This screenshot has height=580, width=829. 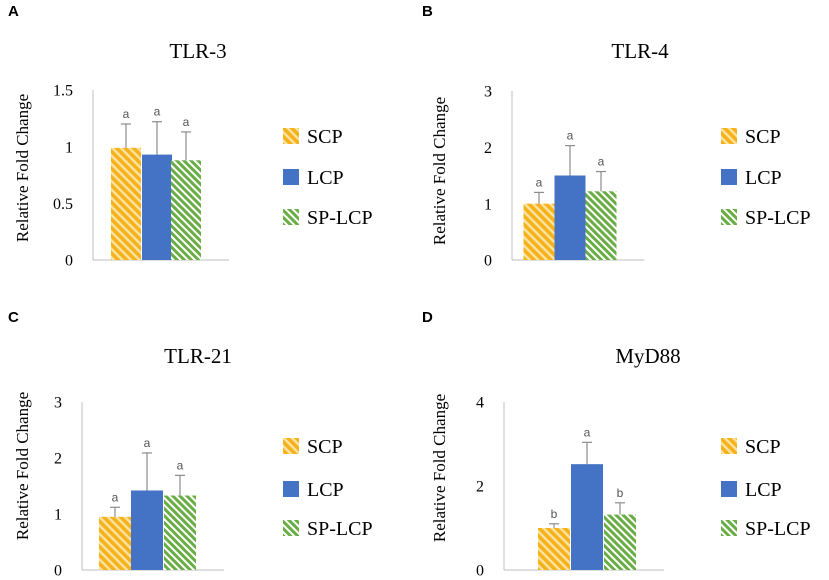 What do you see at coordinates (427, 11) in the screenshot?
I see `panel-letter: B` at bounding box center [427, 11].